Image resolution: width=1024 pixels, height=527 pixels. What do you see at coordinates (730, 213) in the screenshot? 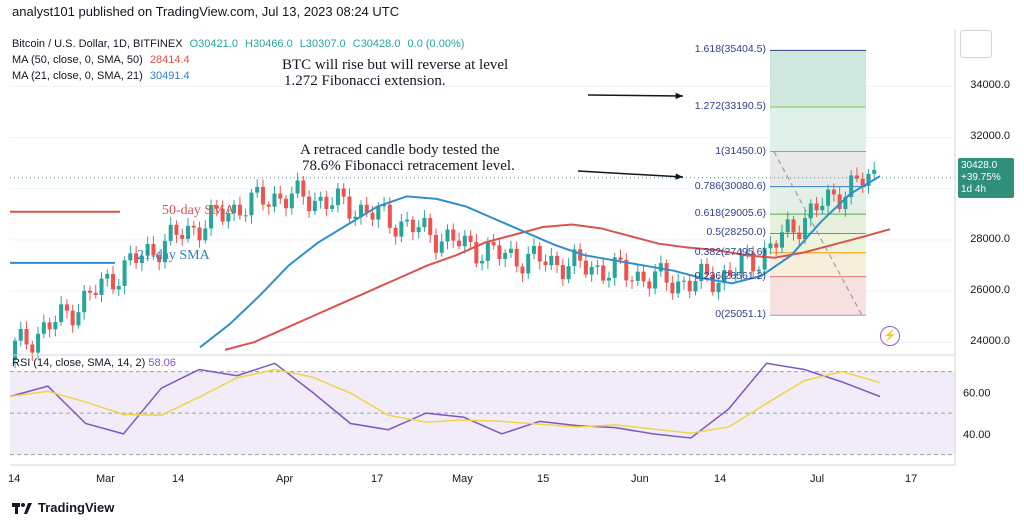
I see `fib-level-label: 0.618(29005.6)` at bounding box center [730, 213].